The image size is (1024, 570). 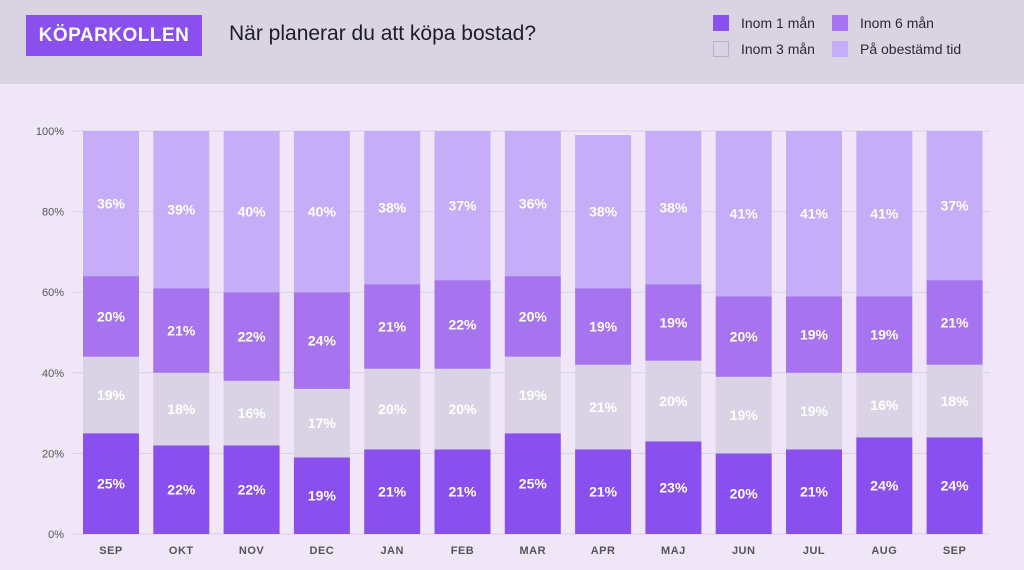 What do you see at coordinates (744, 551) in the screenshot?
I see `x-tick-label: JUN` at bounding box center [744, 551].